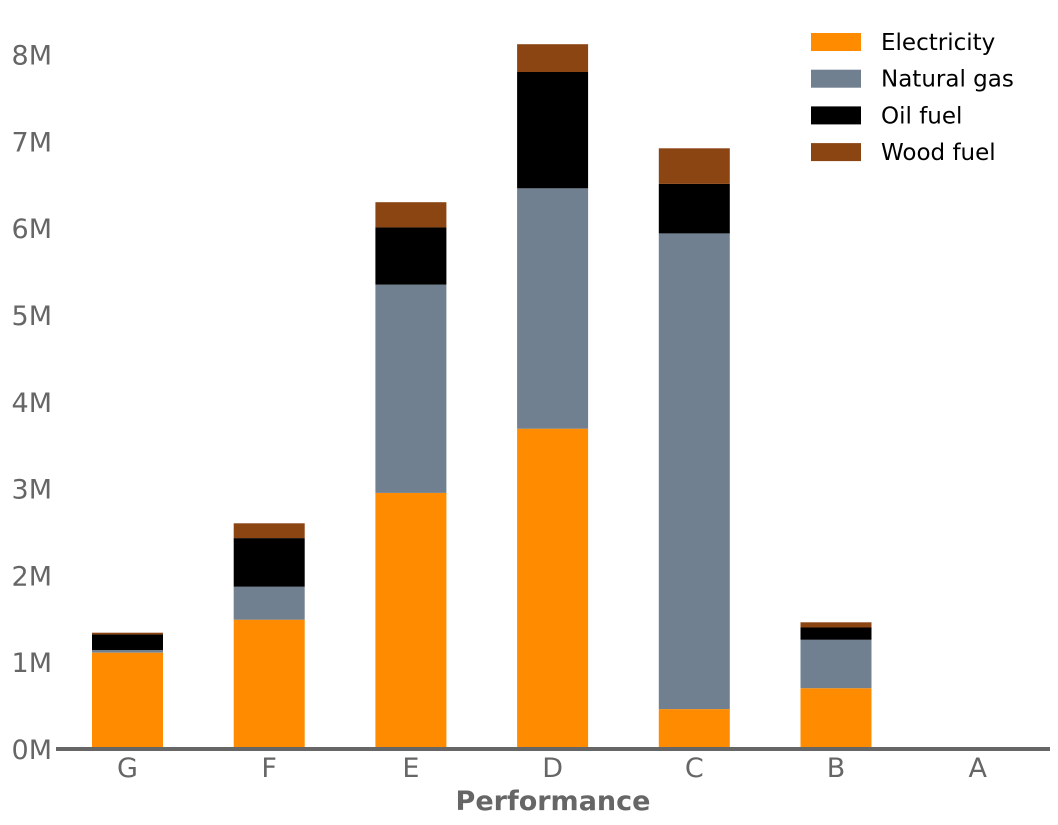 Image resolution: width=1058 pixels, height=825 pixels. I want to click on x-tick-label: E, so click(410, 768).